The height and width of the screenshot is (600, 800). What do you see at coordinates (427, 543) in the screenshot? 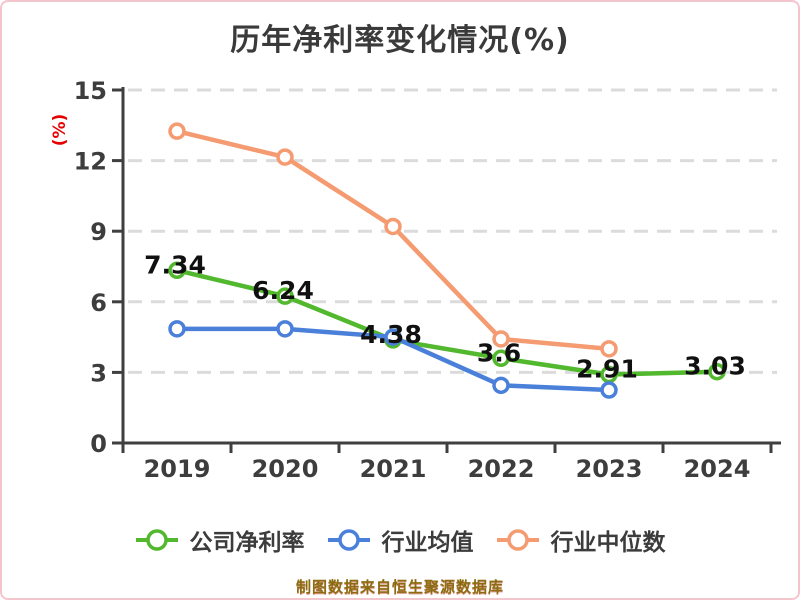
I see `legend-label: 行业均值` at bounding box center [427, 543].